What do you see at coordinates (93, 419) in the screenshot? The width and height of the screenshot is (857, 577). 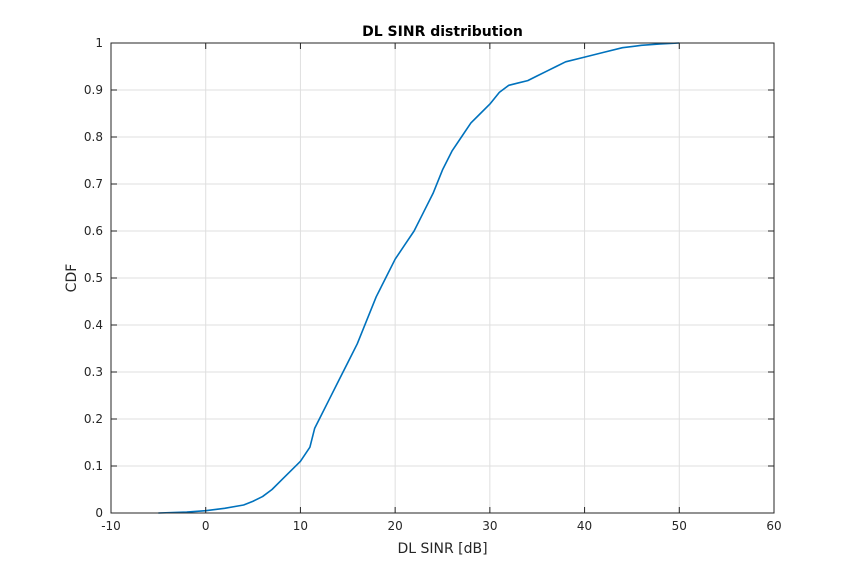 I see `y-tick-label: 0.2` at bounding box center [93, 419].